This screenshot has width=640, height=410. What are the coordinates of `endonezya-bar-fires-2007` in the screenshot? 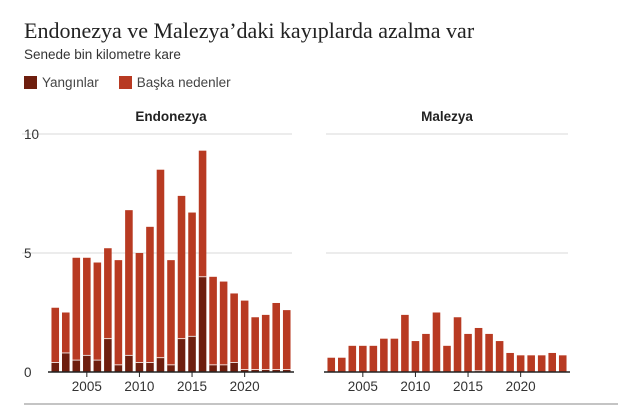 It's located at (108, 355).